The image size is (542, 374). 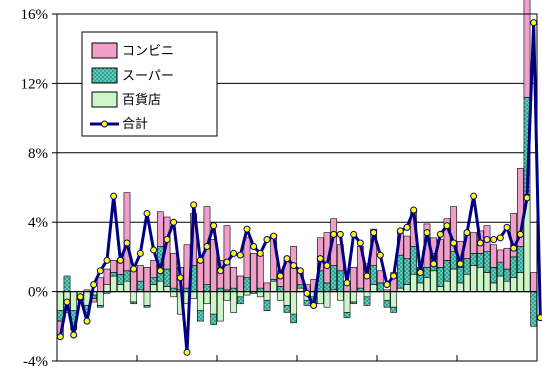 What do you see at coordinates (38, 223) in the screenshot?
I see `y-tick-label-2: 4%` at bounding box center [38, 223].